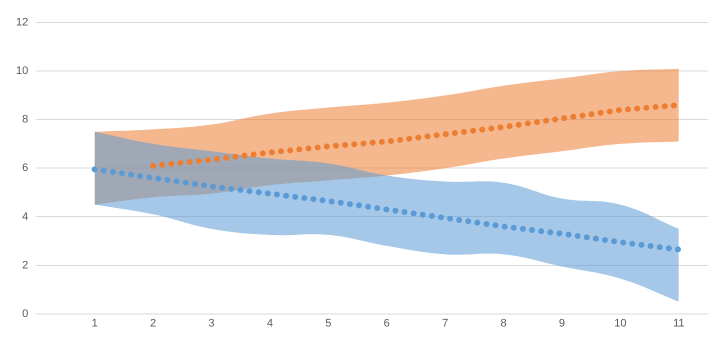  Describe the element at coordinates (445, 323) in the screenshot. I see `x-tick-label: 7` at that location.